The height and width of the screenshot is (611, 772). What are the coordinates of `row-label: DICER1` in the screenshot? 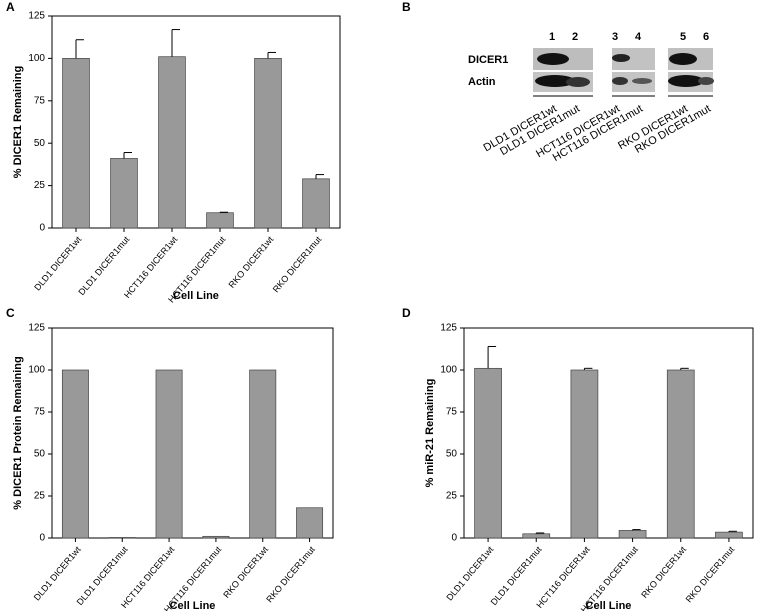 It's located at (488, 60).